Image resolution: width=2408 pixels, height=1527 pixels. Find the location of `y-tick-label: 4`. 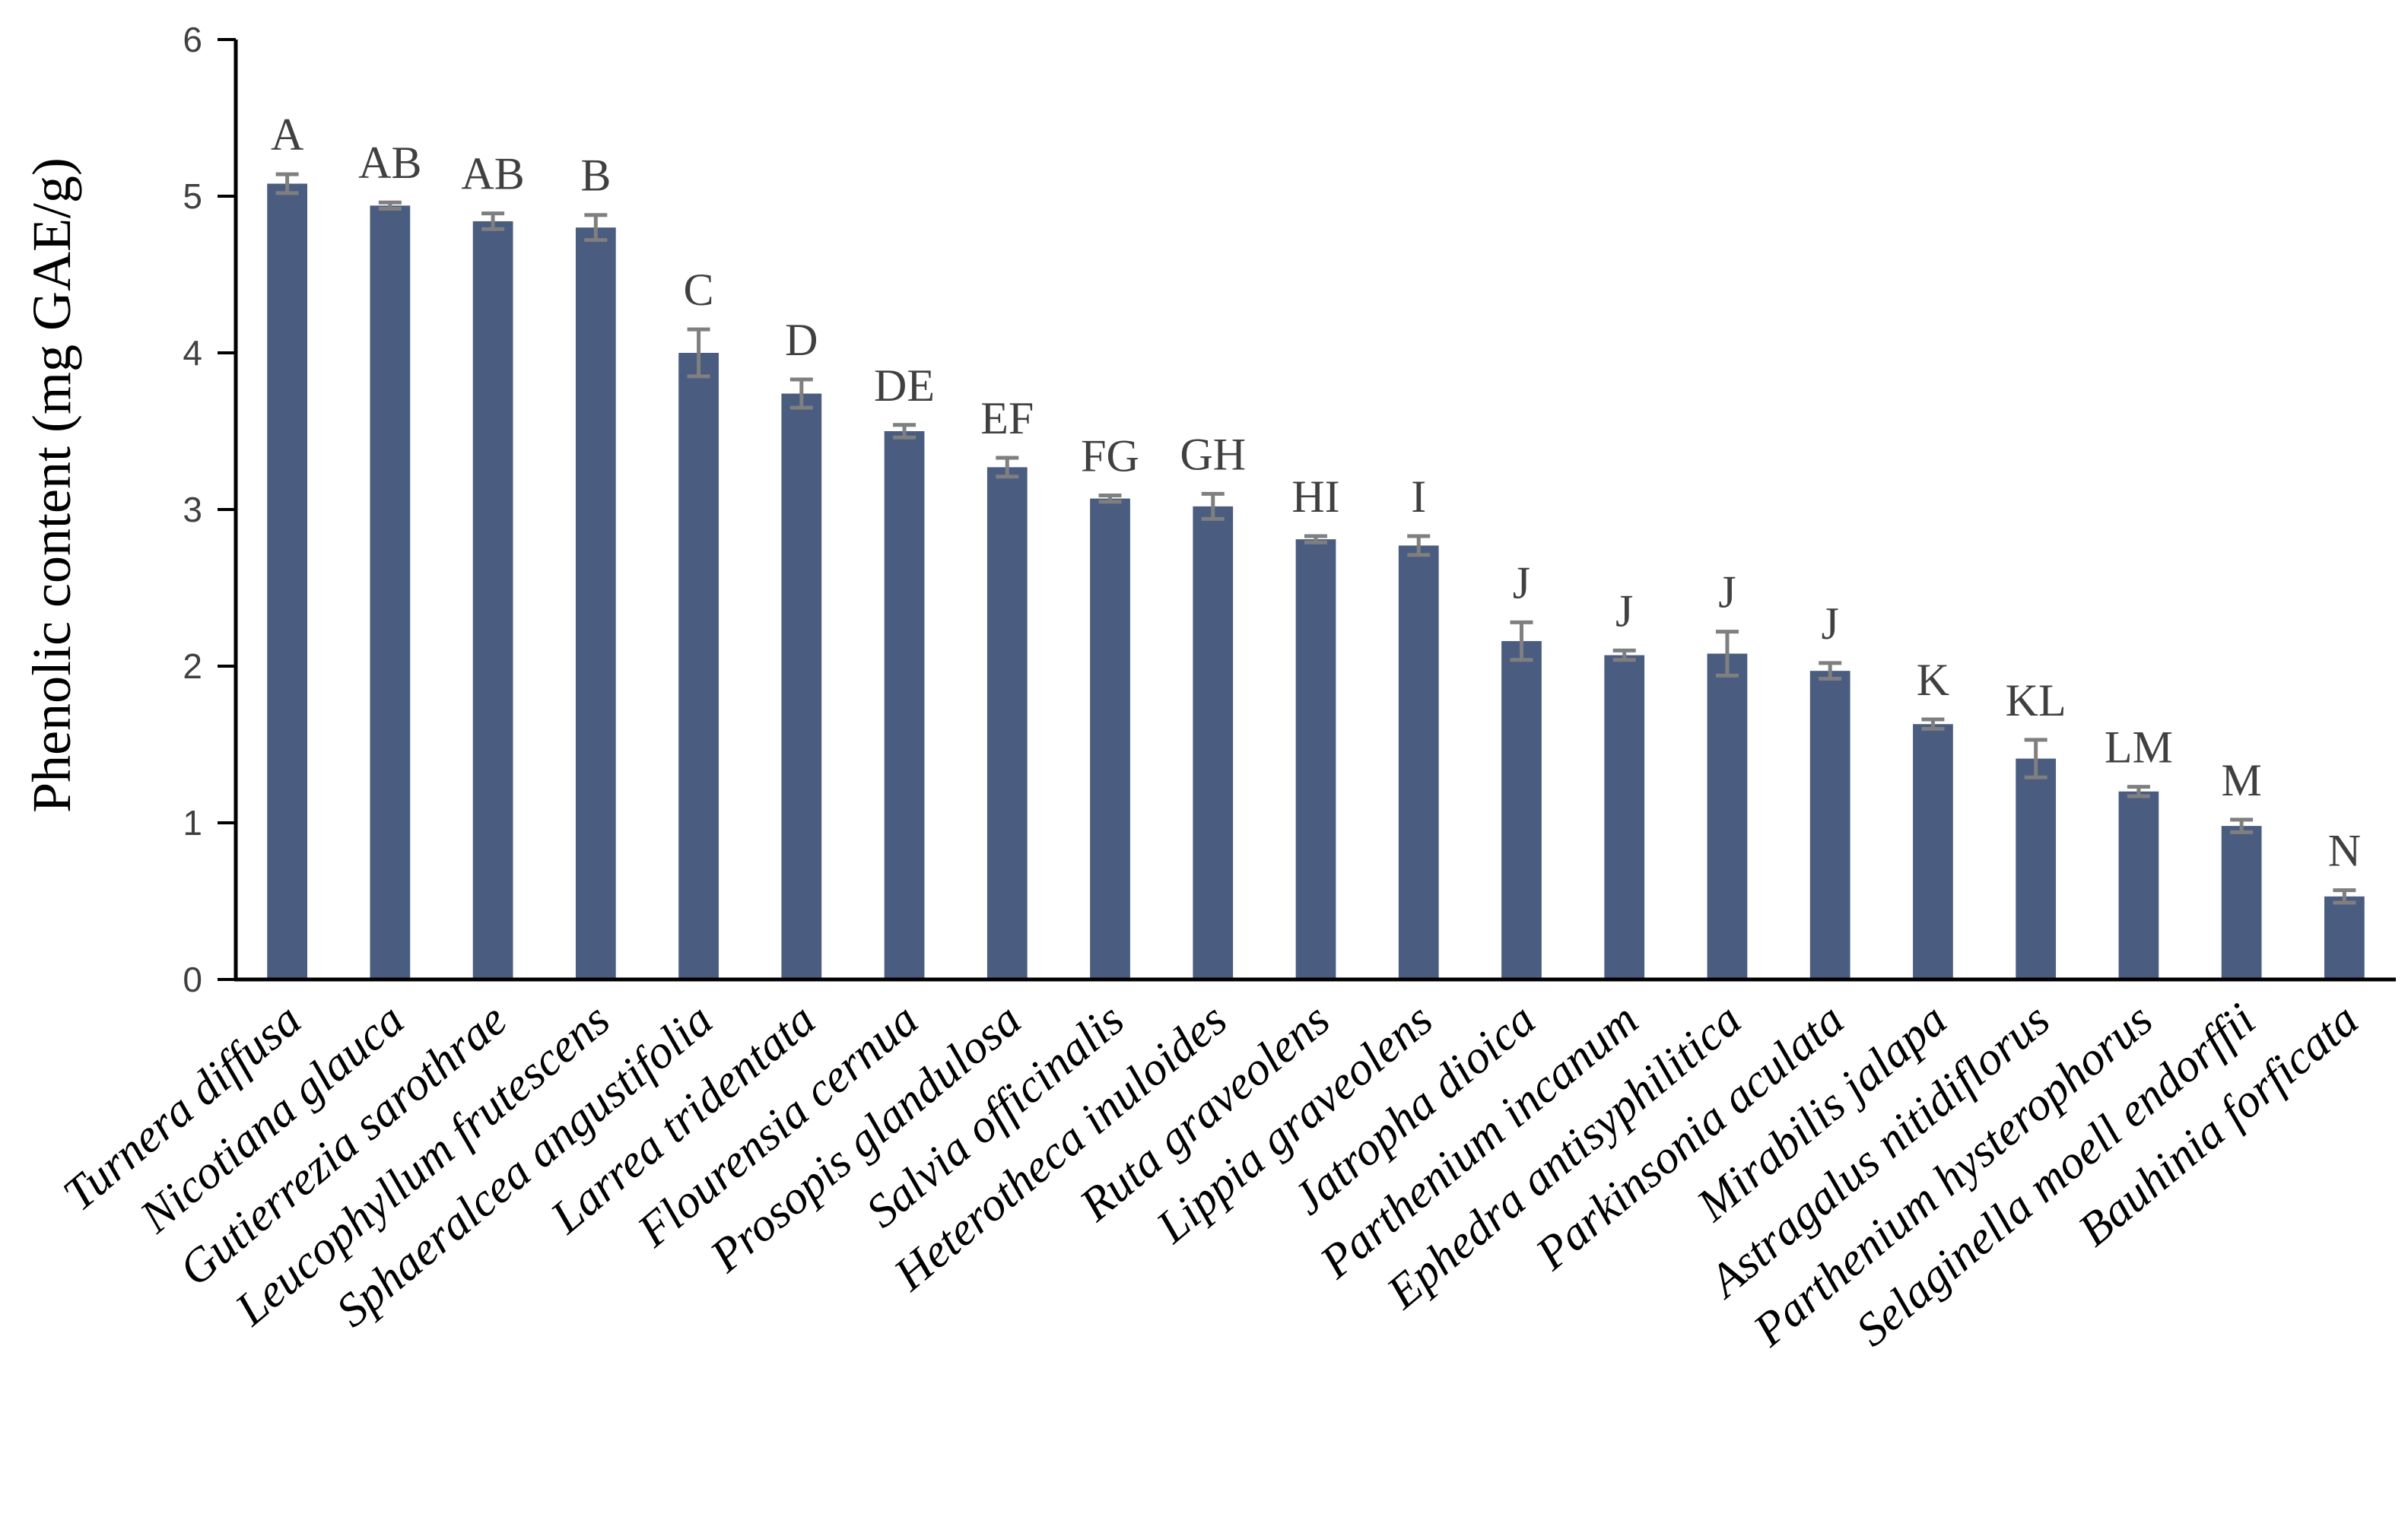

y-tick-label: 4 is located at coordinates (192, 353).